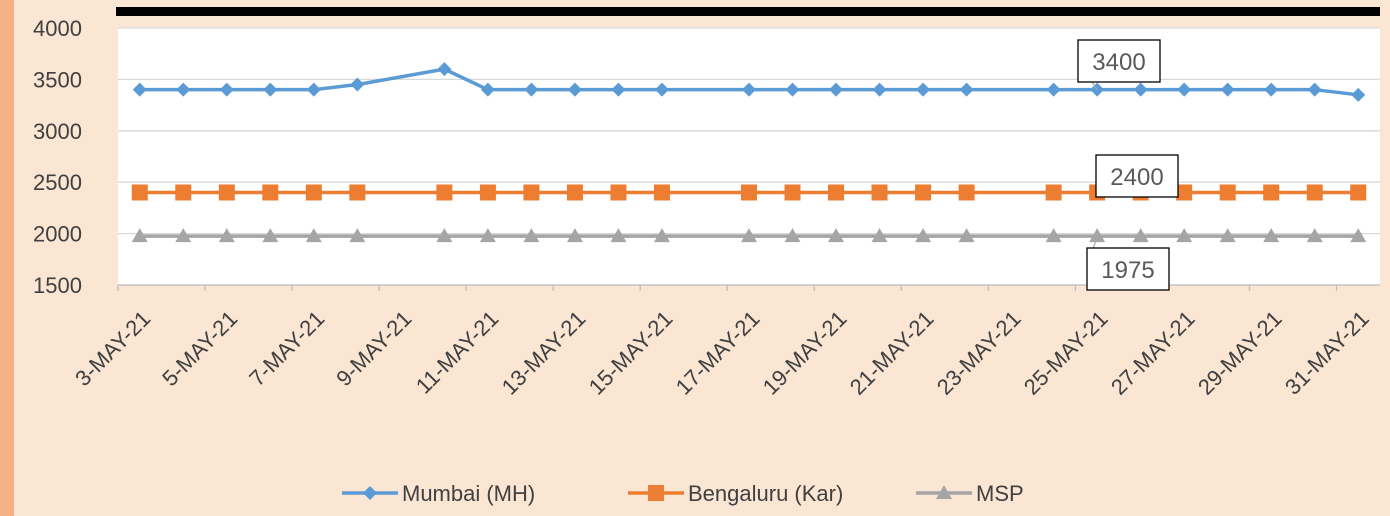  I want to click on left-accent-band, so click(7, 258).